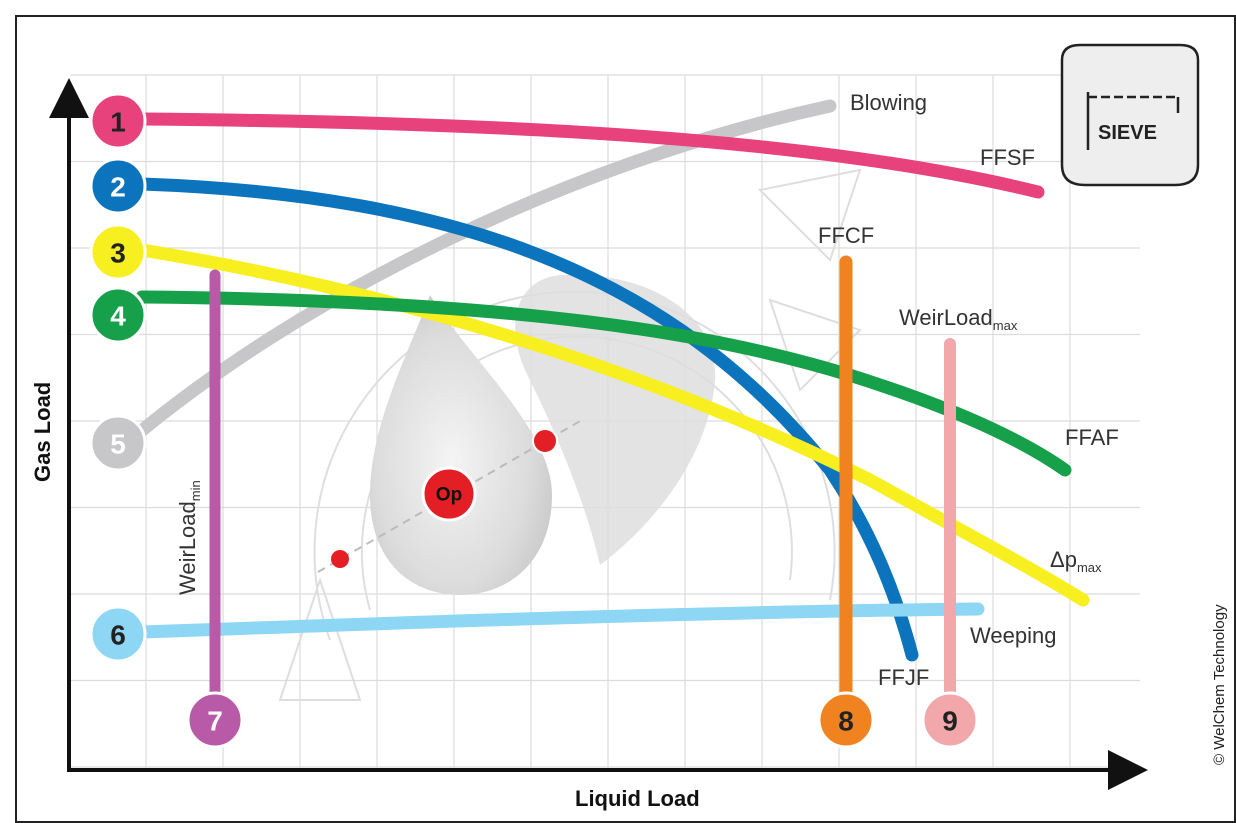 The height and width of the screenshot is (823, 1236). I want to click on label-weirload-min-sub: min, so click(195, 490).